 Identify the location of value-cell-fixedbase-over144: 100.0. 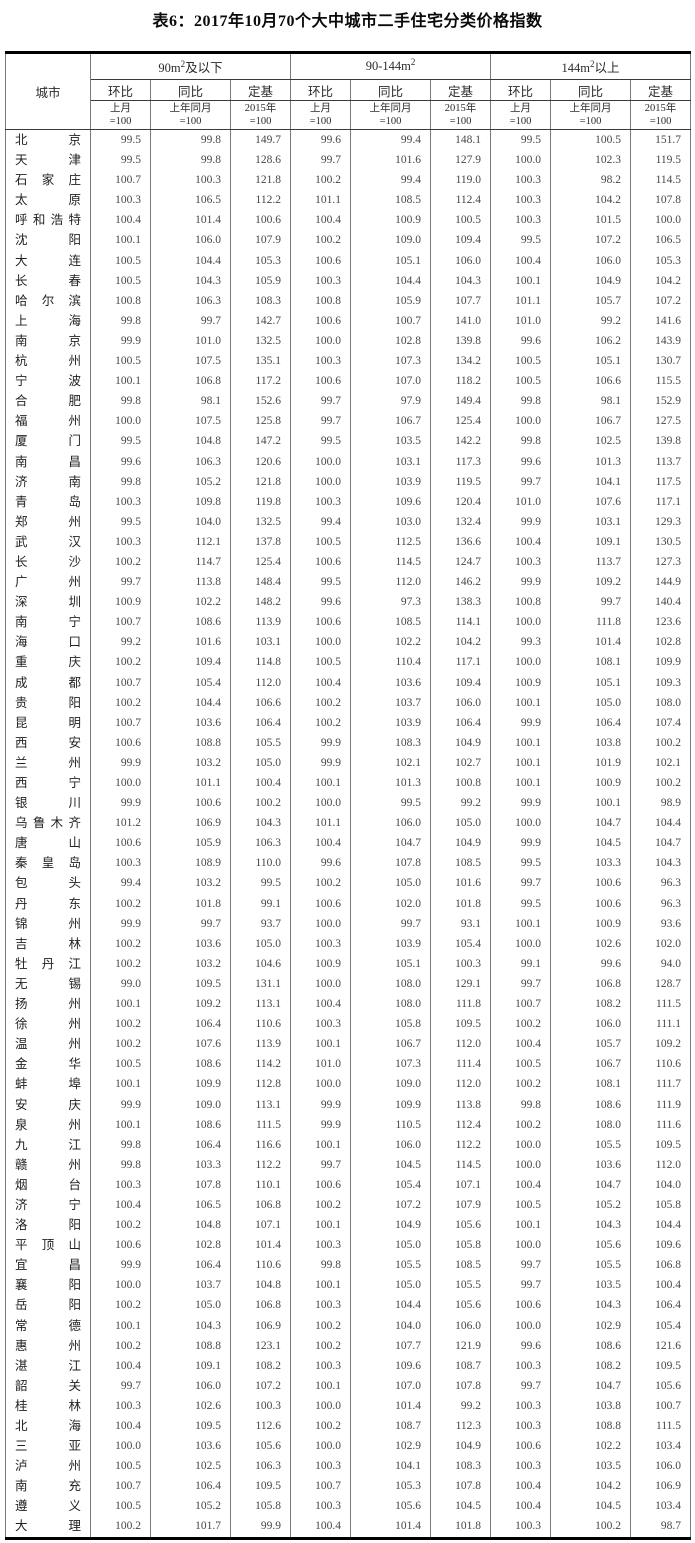
(661, 220).